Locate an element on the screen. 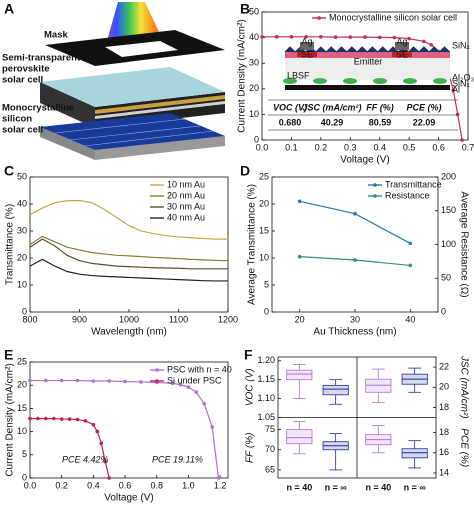 This screenshot has width=474, height=510. inset-se is located at coordinates (402, 54).